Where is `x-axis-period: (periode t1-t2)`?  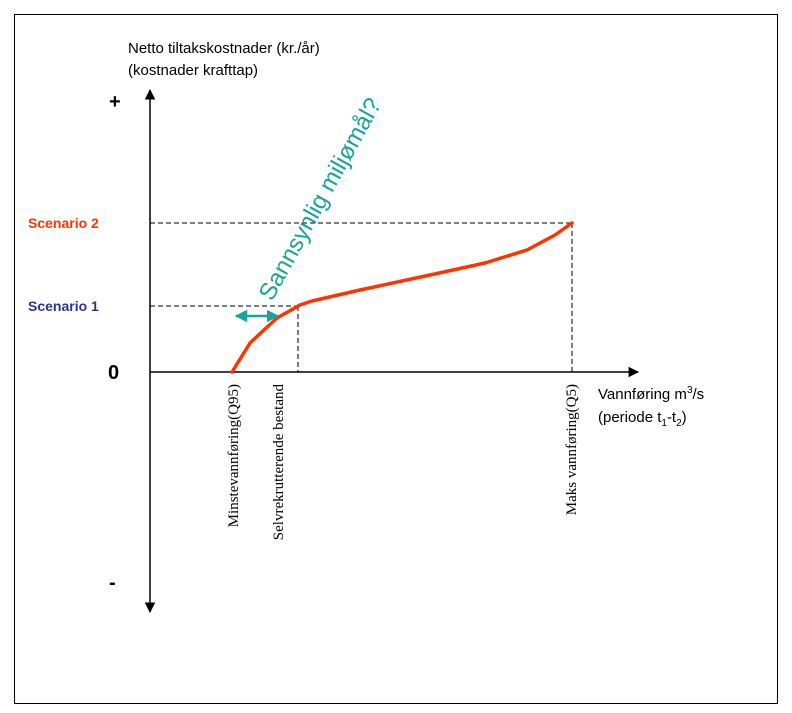
x-axis-period: (periode t1-t2) is located at coordinates (642, 419).